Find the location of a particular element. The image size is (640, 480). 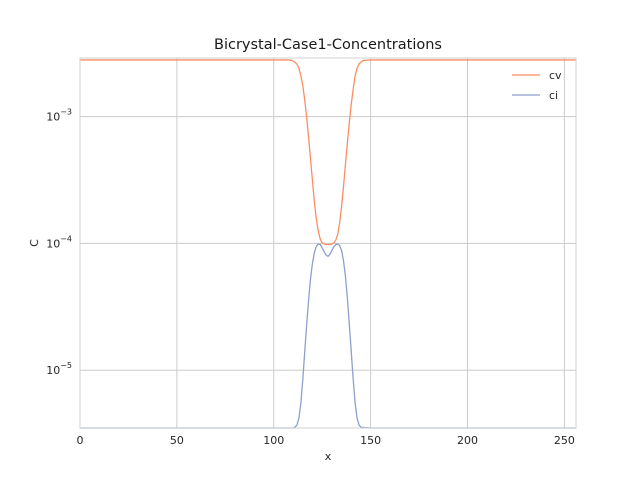

x-tick-label: 250 is located at coordinates (564, 440).